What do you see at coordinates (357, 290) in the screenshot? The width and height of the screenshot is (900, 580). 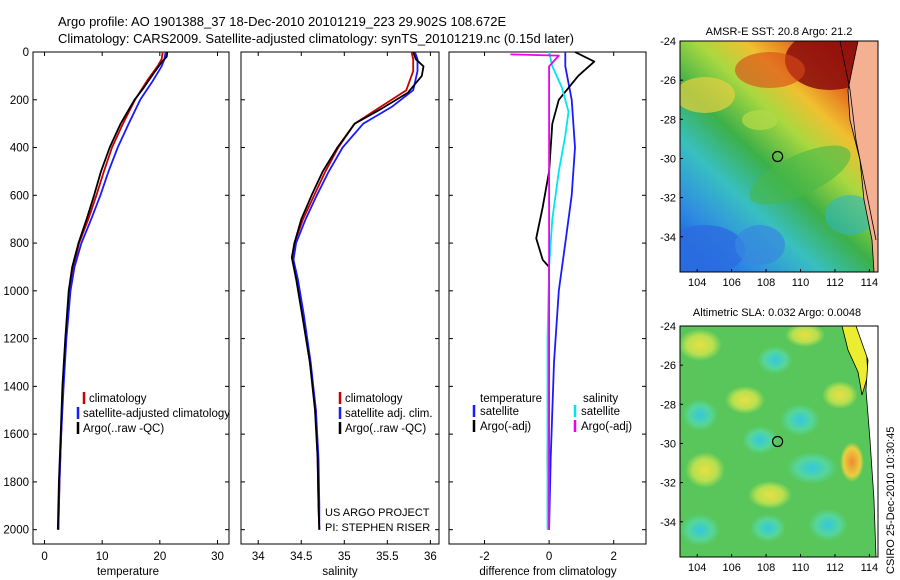 I see `salinity-series-argo` at bounding box center [357, 290].